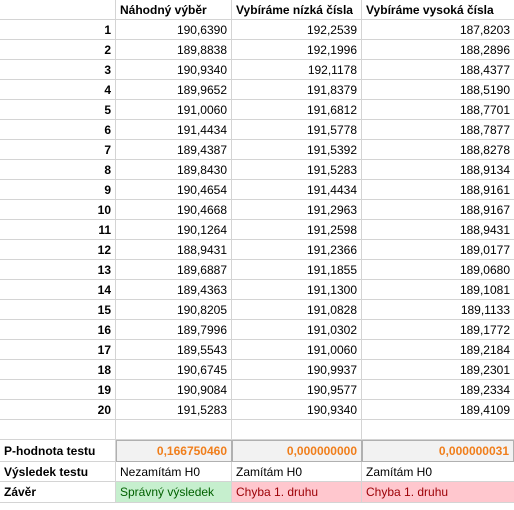  I want to click on high-numbers-cell: 188,9431, so click(438, 230).